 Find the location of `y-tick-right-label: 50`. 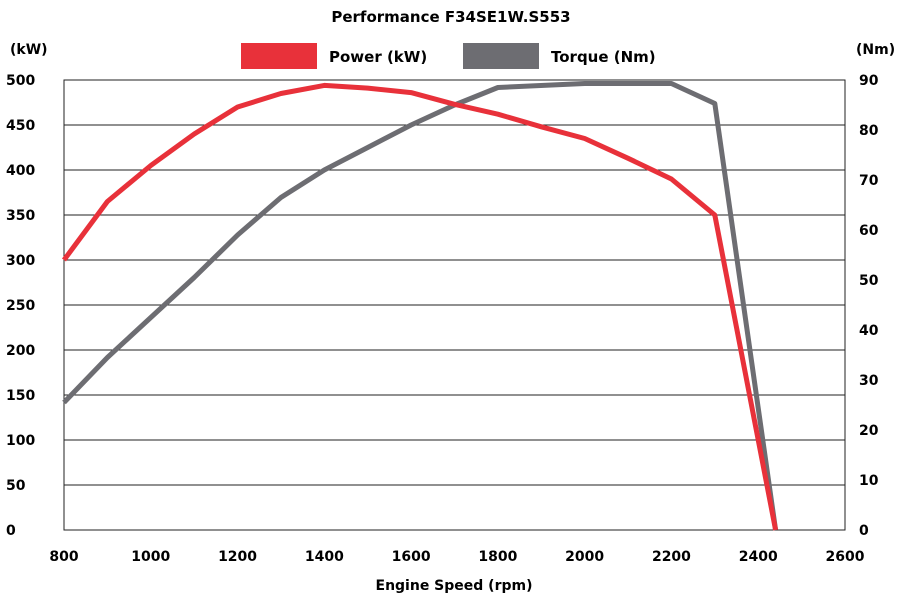

y-tick-right-label: 50 is located at coordinates (869, 281).